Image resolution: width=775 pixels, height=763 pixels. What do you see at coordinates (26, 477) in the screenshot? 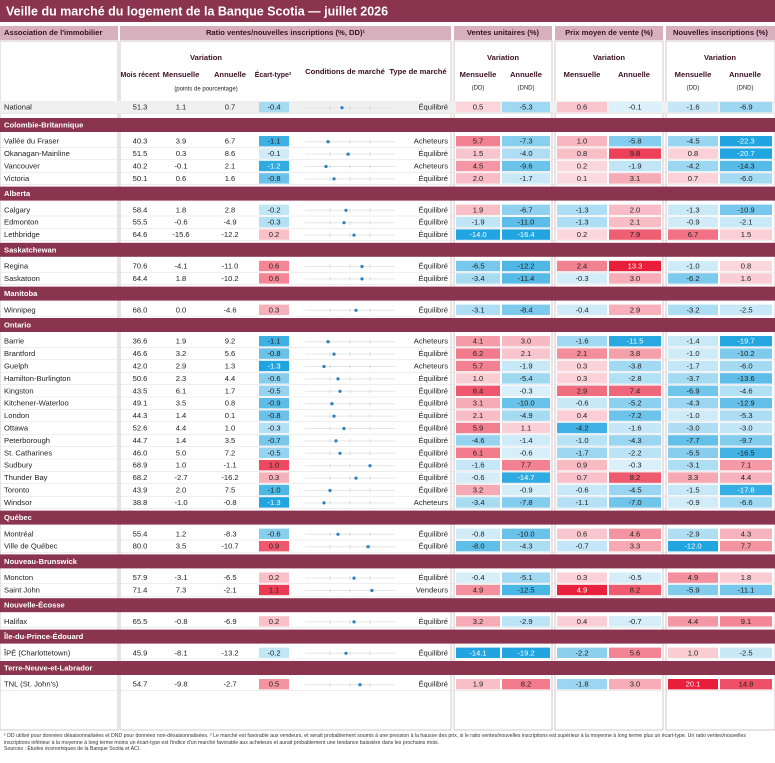
I see `text: Thunder Bay` at bounding box center [26, 477].